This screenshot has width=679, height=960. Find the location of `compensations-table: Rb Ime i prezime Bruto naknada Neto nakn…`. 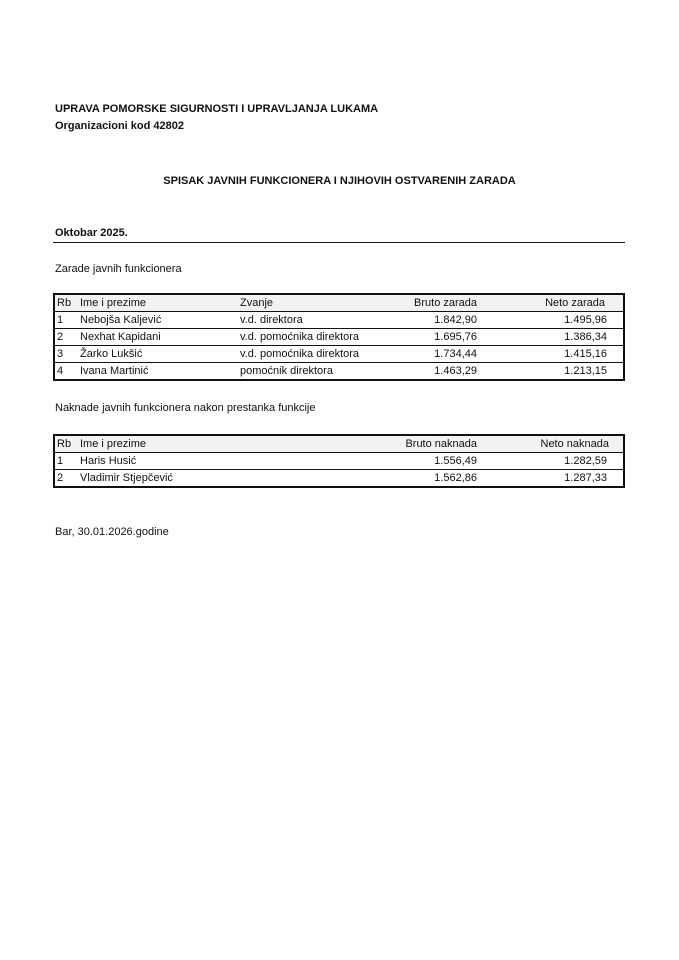

compensations-table: Rb Ime i prezime Bruto naknada Neto nakn… is located at coordinates (339, 461).